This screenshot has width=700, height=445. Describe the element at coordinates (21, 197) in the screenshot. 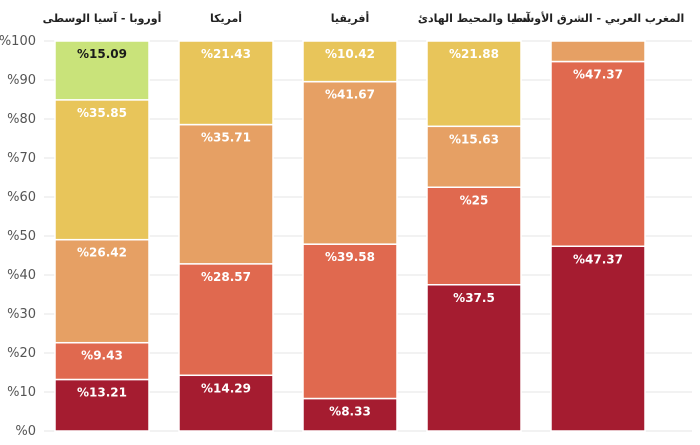

I see `y-tick-label: %60` at that location.